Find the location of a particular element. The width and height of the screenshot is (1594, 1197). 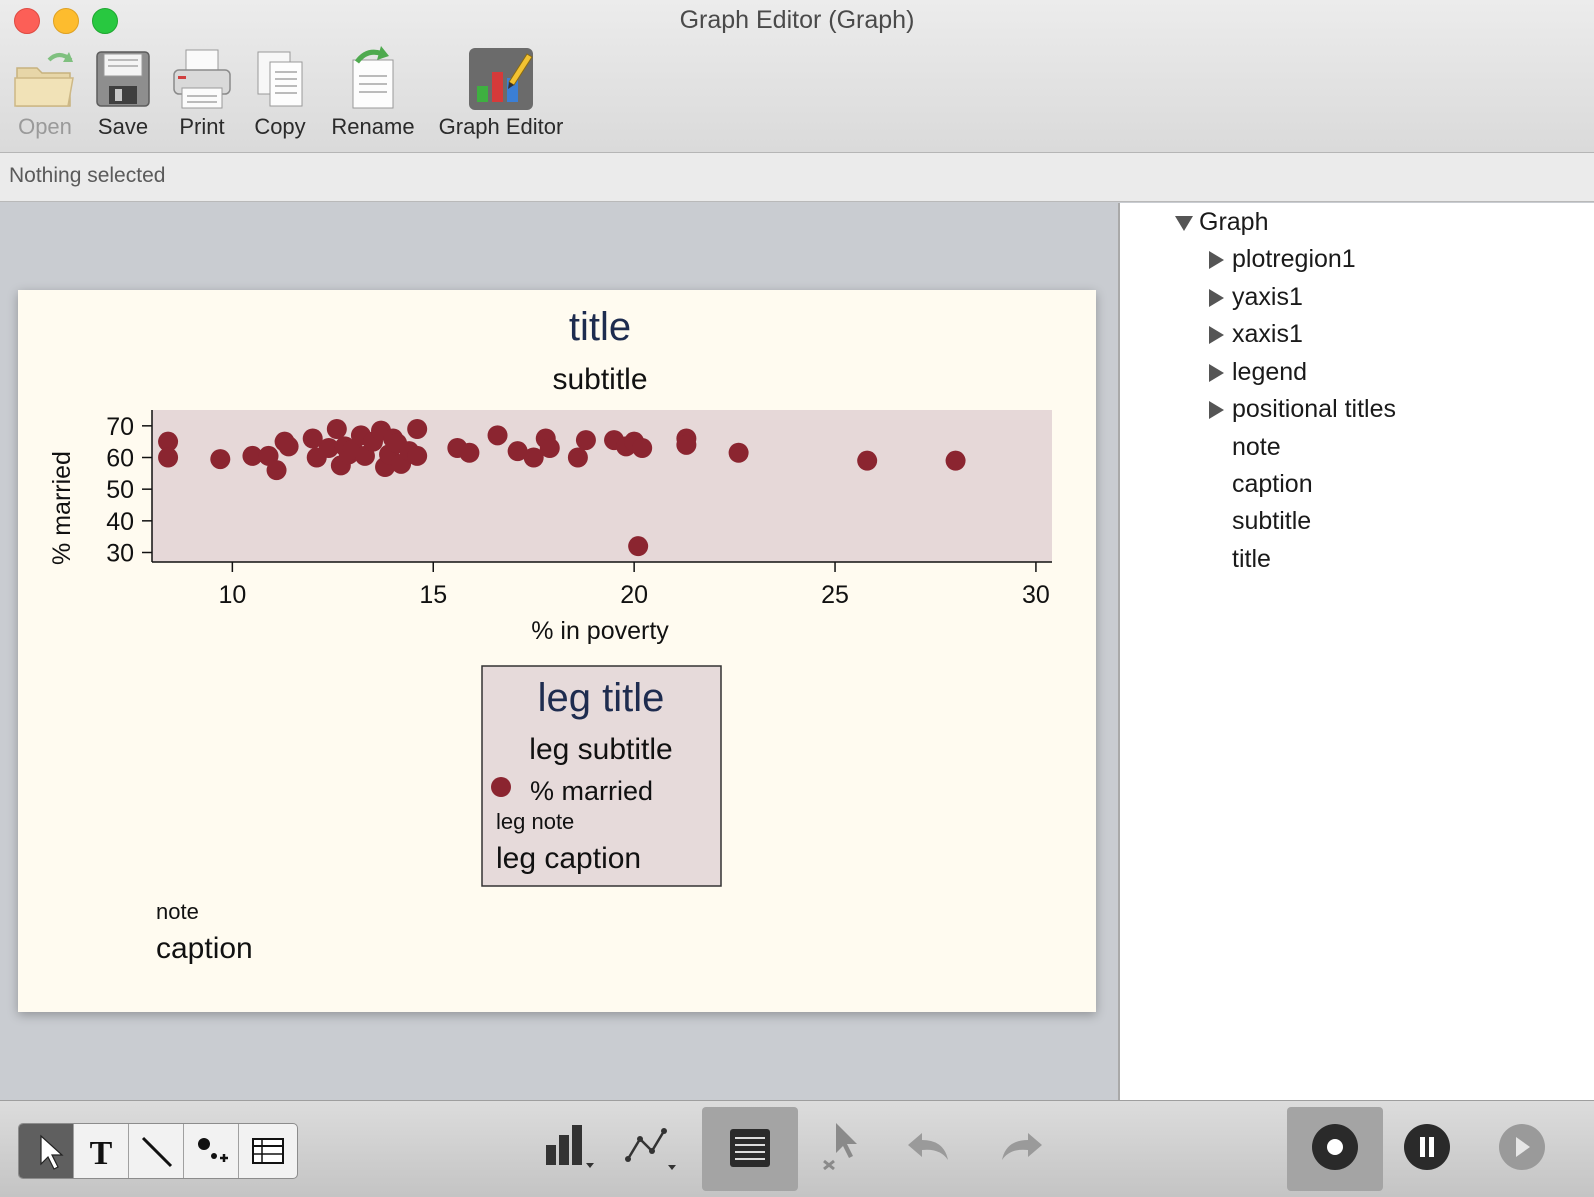

close-window-button is located at coordinates (27, 21).